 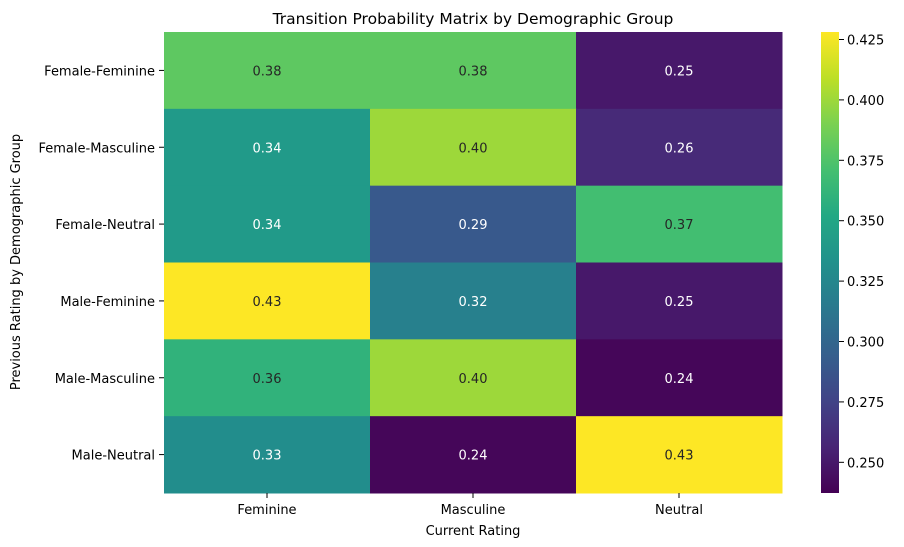 I want to click on cell-annotation: 0.26, so click(x=679, y=148).